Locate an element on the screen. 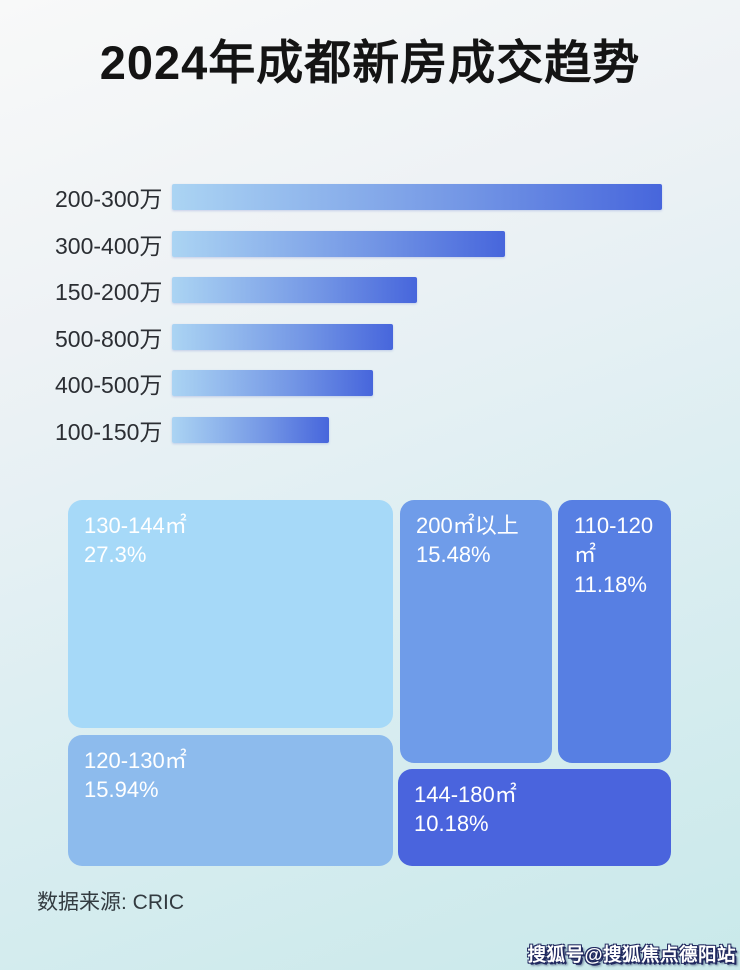 This screenshot has height=970, width=740. data-source-label: 数据来源: CRIC is located at coordinates (110, 902).